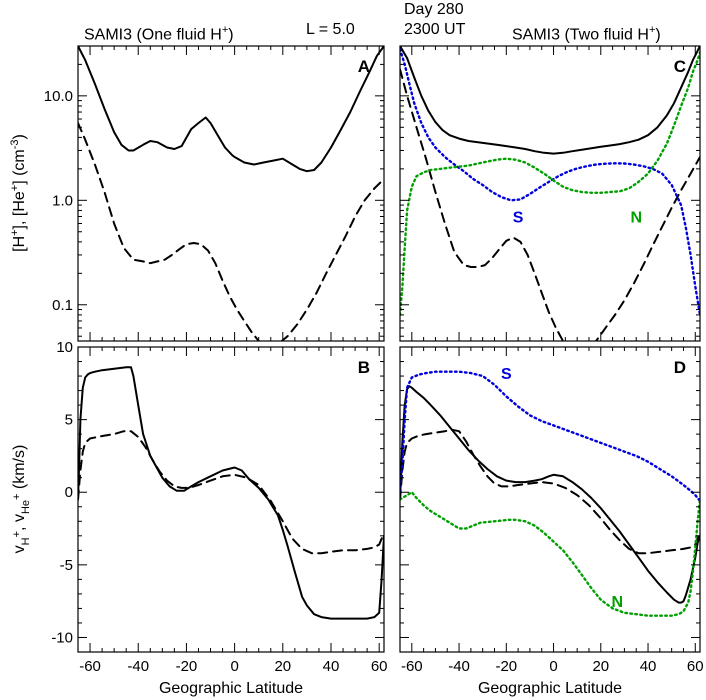  Describe the element at coordinates (19, 136) in the screenshot. I see `top-ylabel-part: )` at that location.